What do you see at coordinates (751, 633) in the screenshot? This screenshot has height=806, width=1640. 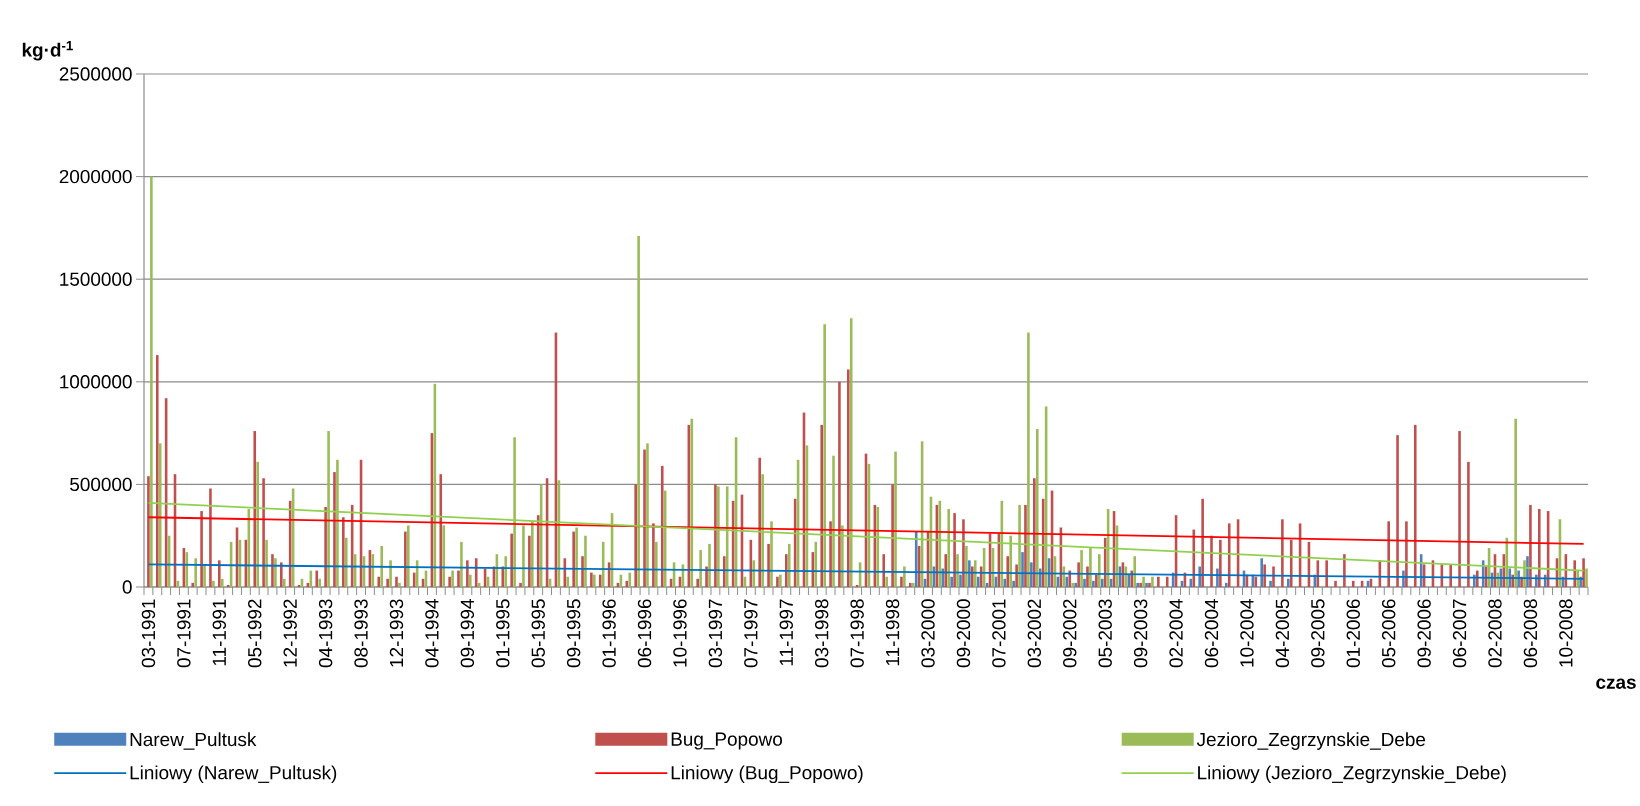 I see `x-tick-label: 07-1997` at bounding box center [751, 633].